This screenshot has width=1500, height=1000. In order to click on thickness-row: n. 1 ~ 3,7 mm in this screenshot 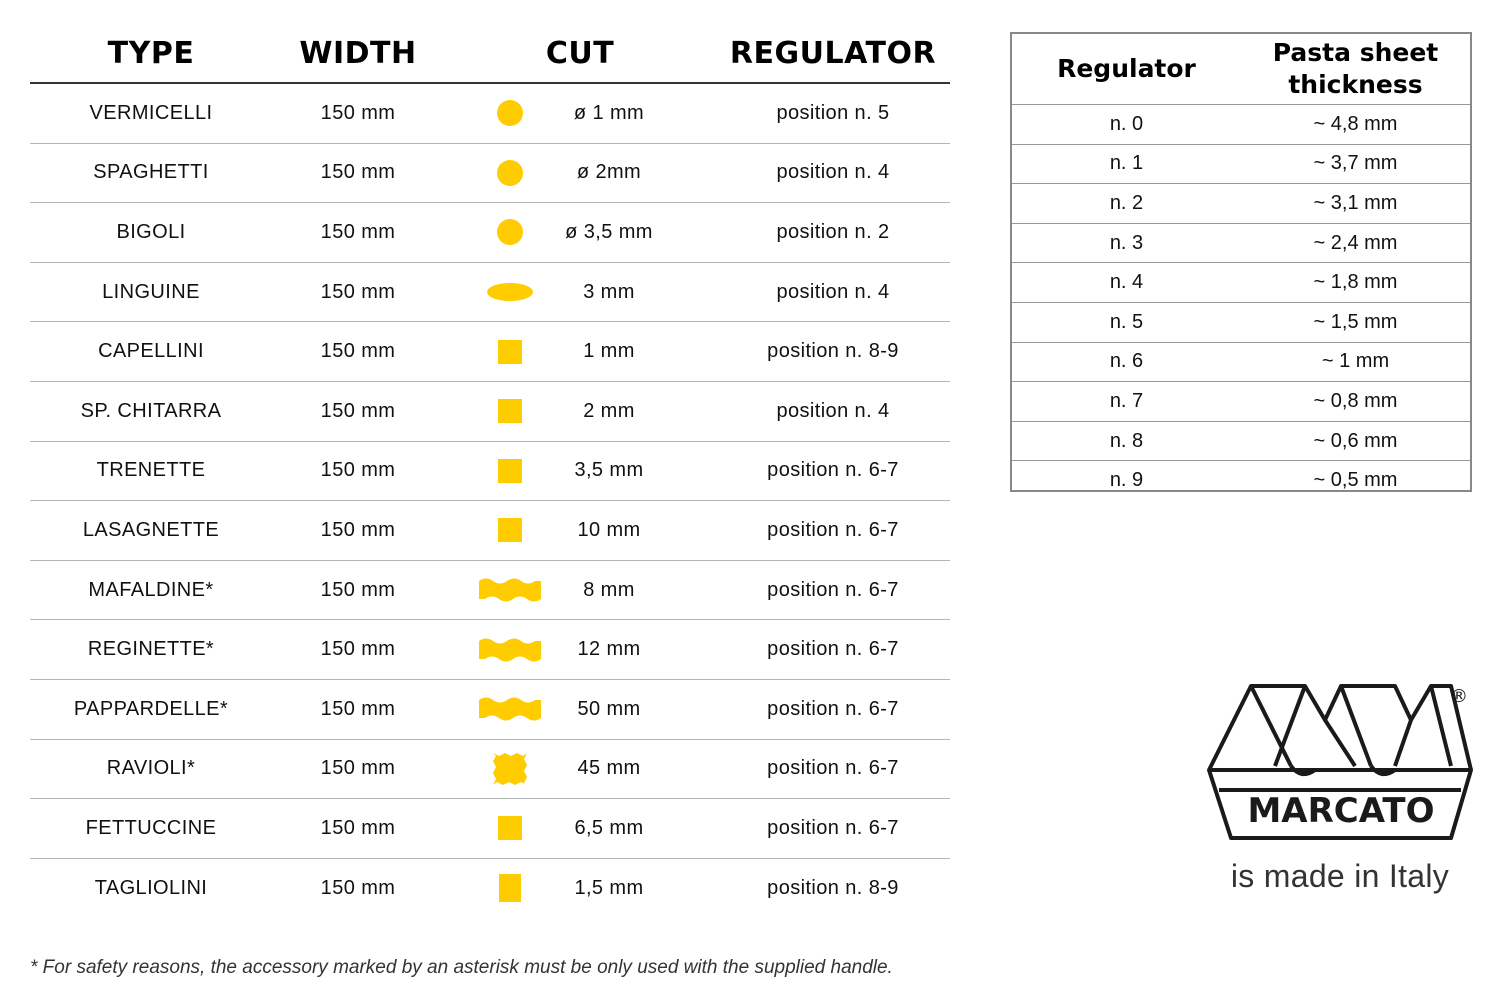, I will do `click(1241, 165)`.